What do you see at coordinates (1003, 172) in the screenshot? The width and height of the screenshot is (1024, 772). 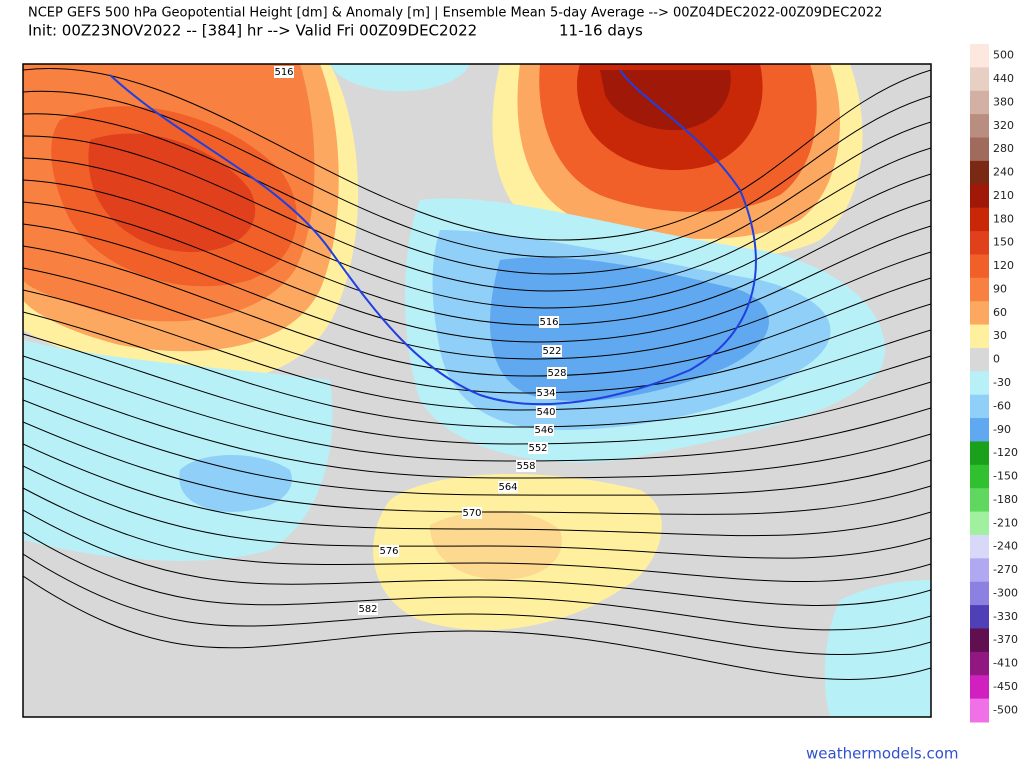 I see `colorbar-label: 240` at bounding box center [1003, 172].